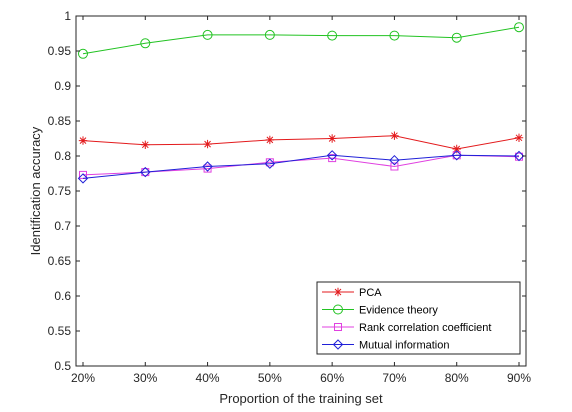 This screenshot has width=572, height=412. Describe the element at coordinates (398, 311) in the screenshot. I see `legend-label-1: Evidence theory` at that location.